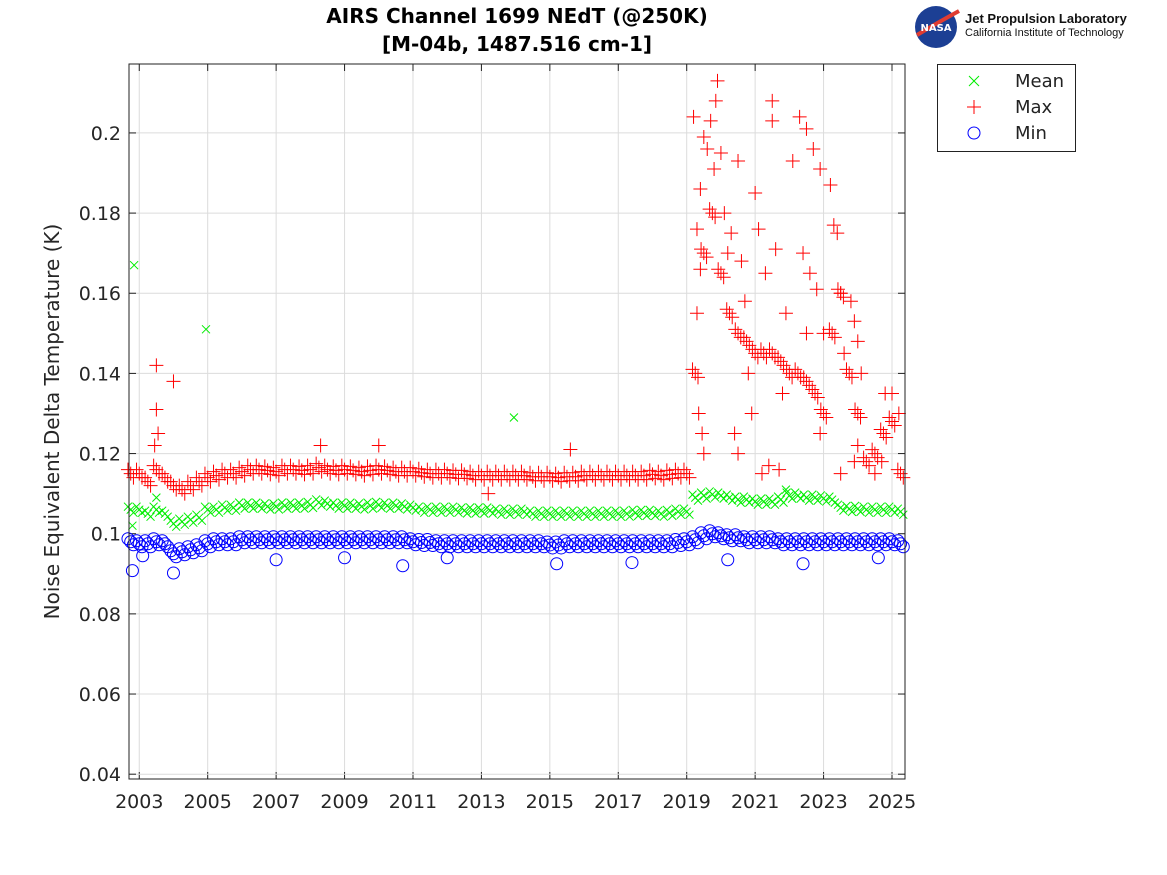  I want to click on y-tick-label: 0.18, so click(100, 214).